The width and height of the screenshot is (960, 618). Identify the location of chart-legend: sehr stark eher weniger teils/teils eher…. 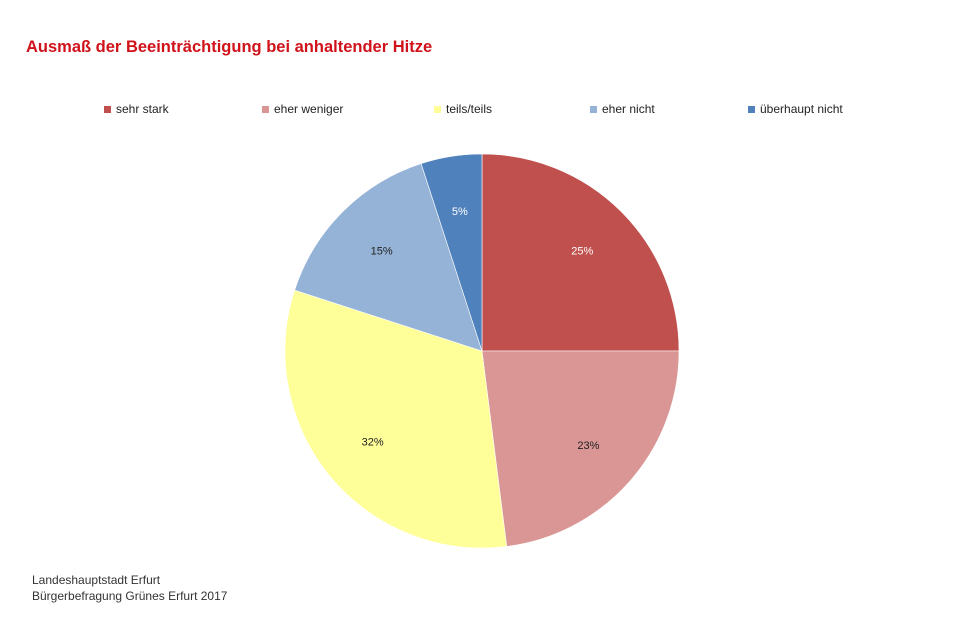
(480, 110).